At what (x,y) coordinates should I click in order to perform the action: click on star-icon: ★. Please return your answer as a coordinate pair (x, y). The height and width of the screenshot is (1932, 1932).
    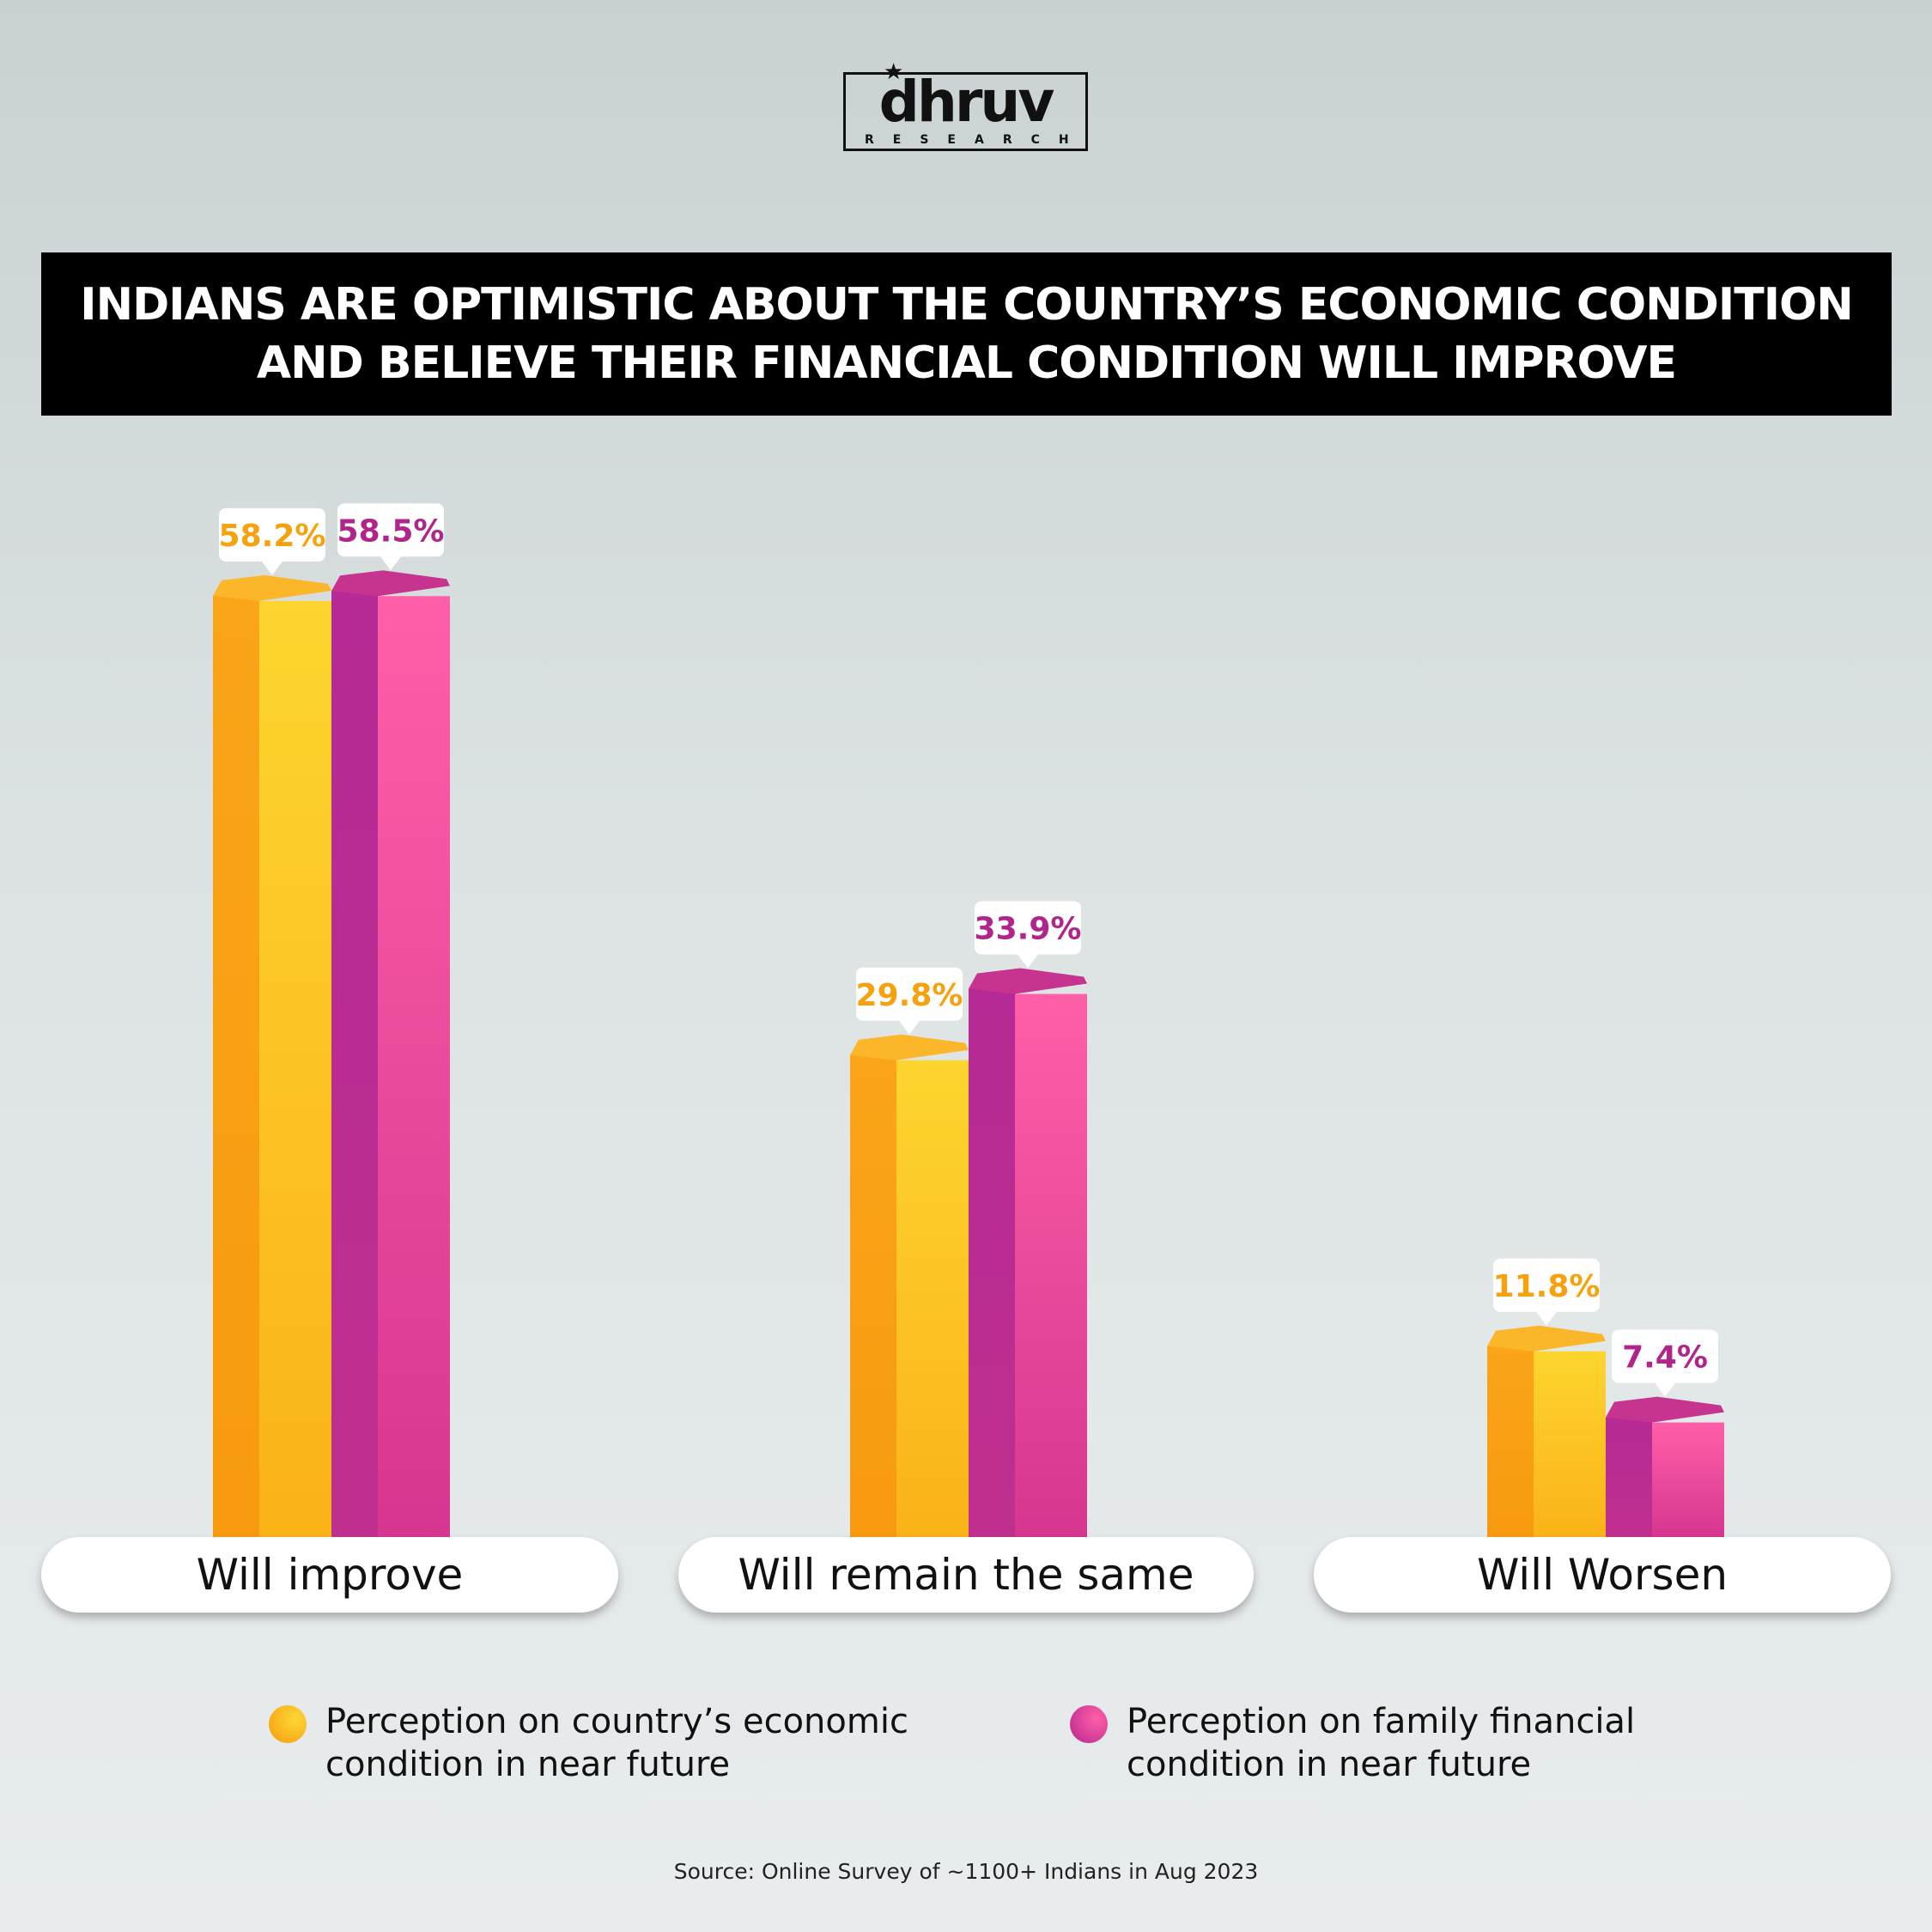
    Looking at the image, I should click on (894, 72).